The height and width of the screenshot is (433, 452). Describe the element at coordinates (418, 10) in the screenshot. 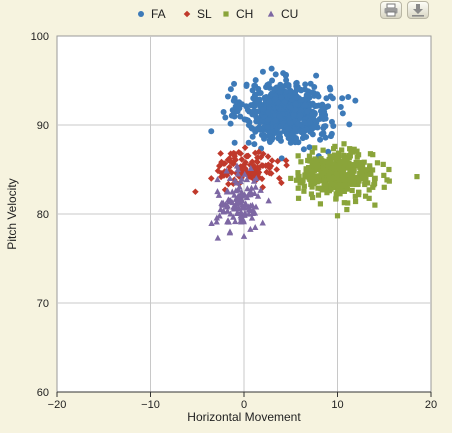

I see `export-button` at that location.